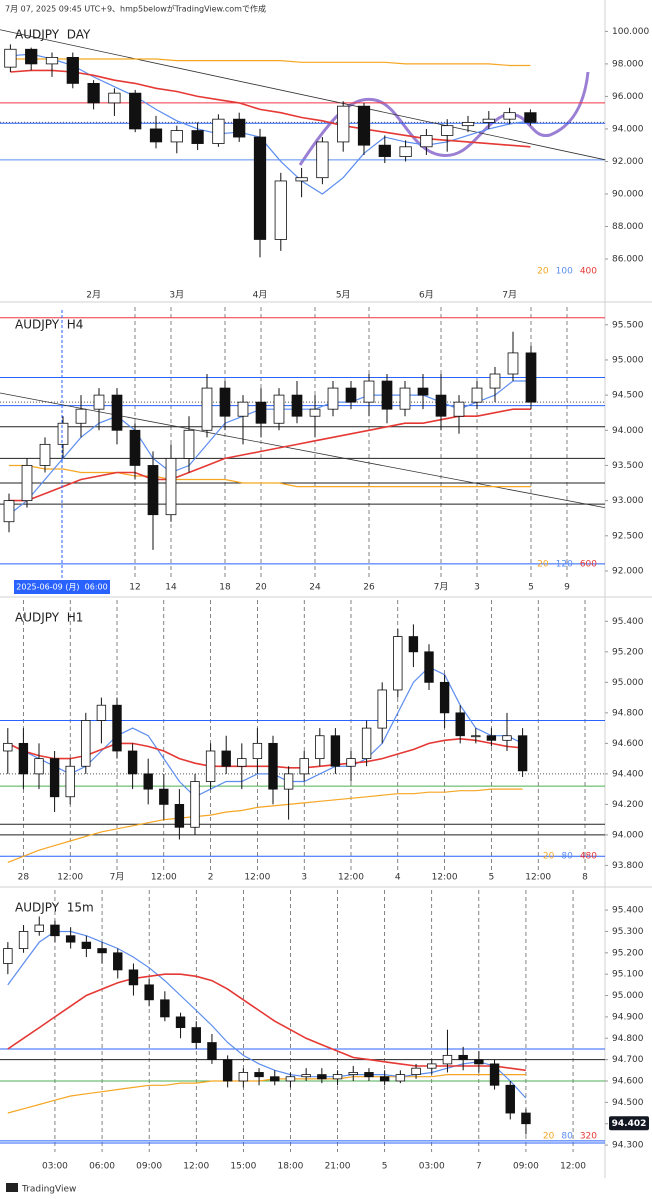  What do you see at coordinates (628, 360) in the screenshot?
I see `y-tick-label: 95.000` at bounding box center [628, 360].